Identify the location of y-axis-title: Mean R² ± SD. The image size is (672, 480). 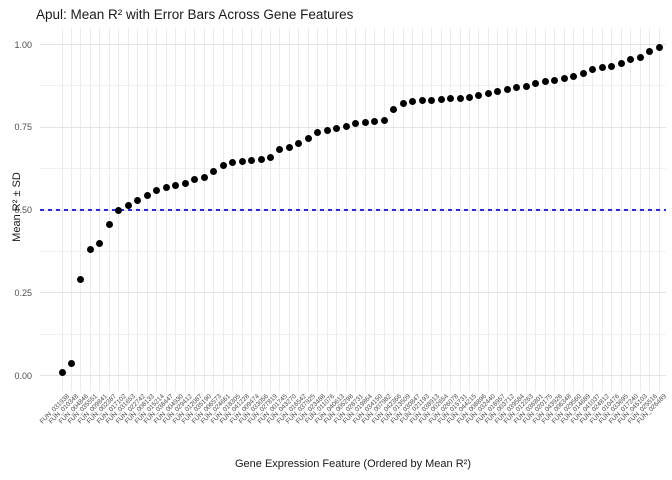
(17, 207).